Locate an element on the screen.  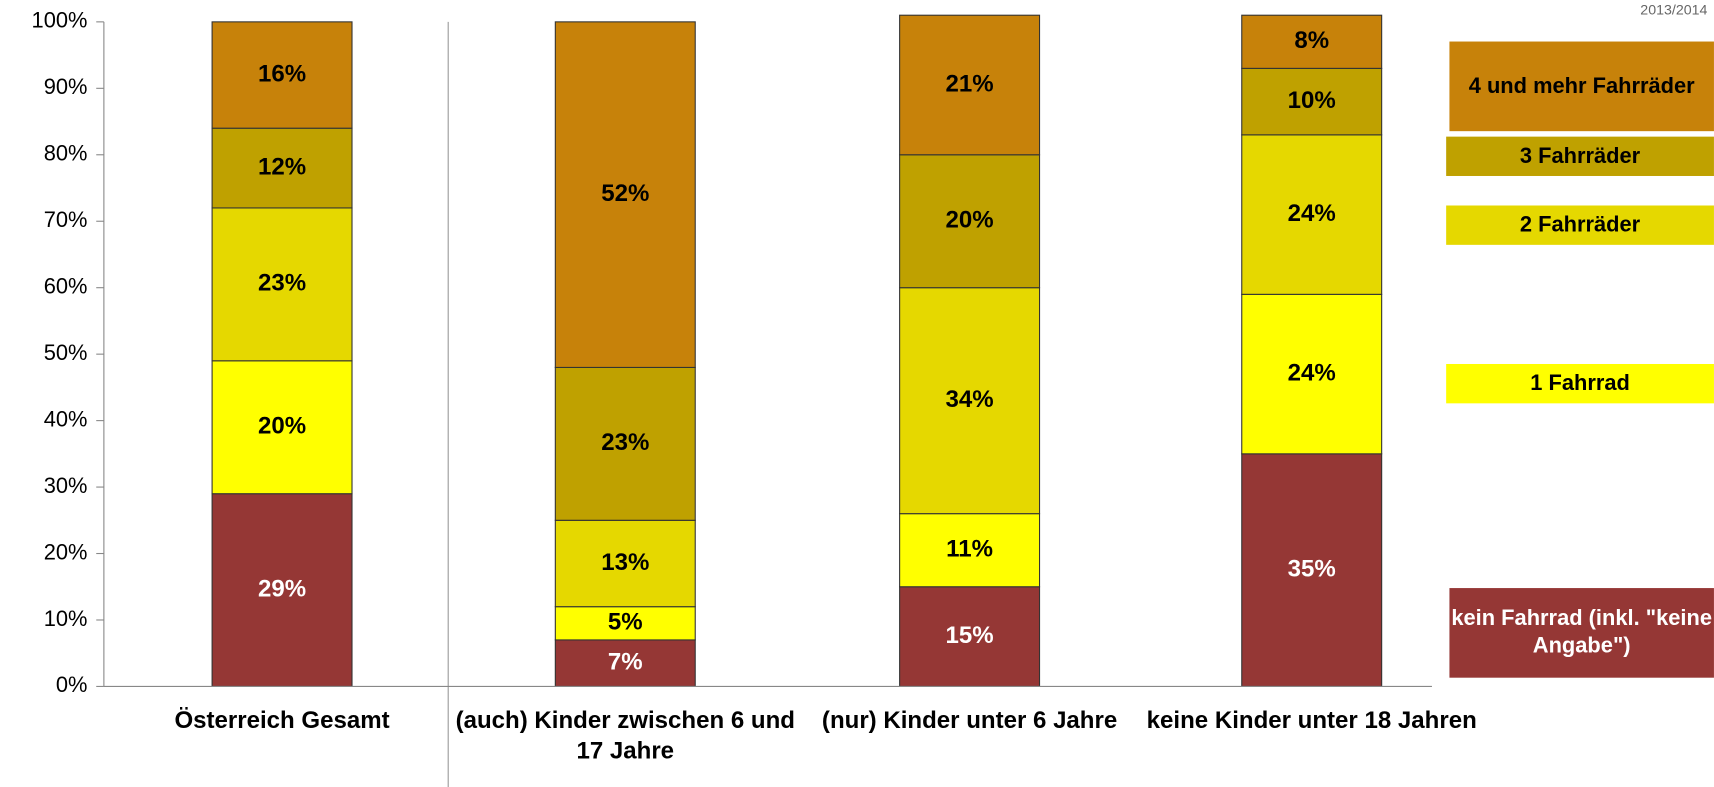
legend-label-box: kein Fahrrad (inkl. "keine Angabe") is located at coordinates (1582, 632).